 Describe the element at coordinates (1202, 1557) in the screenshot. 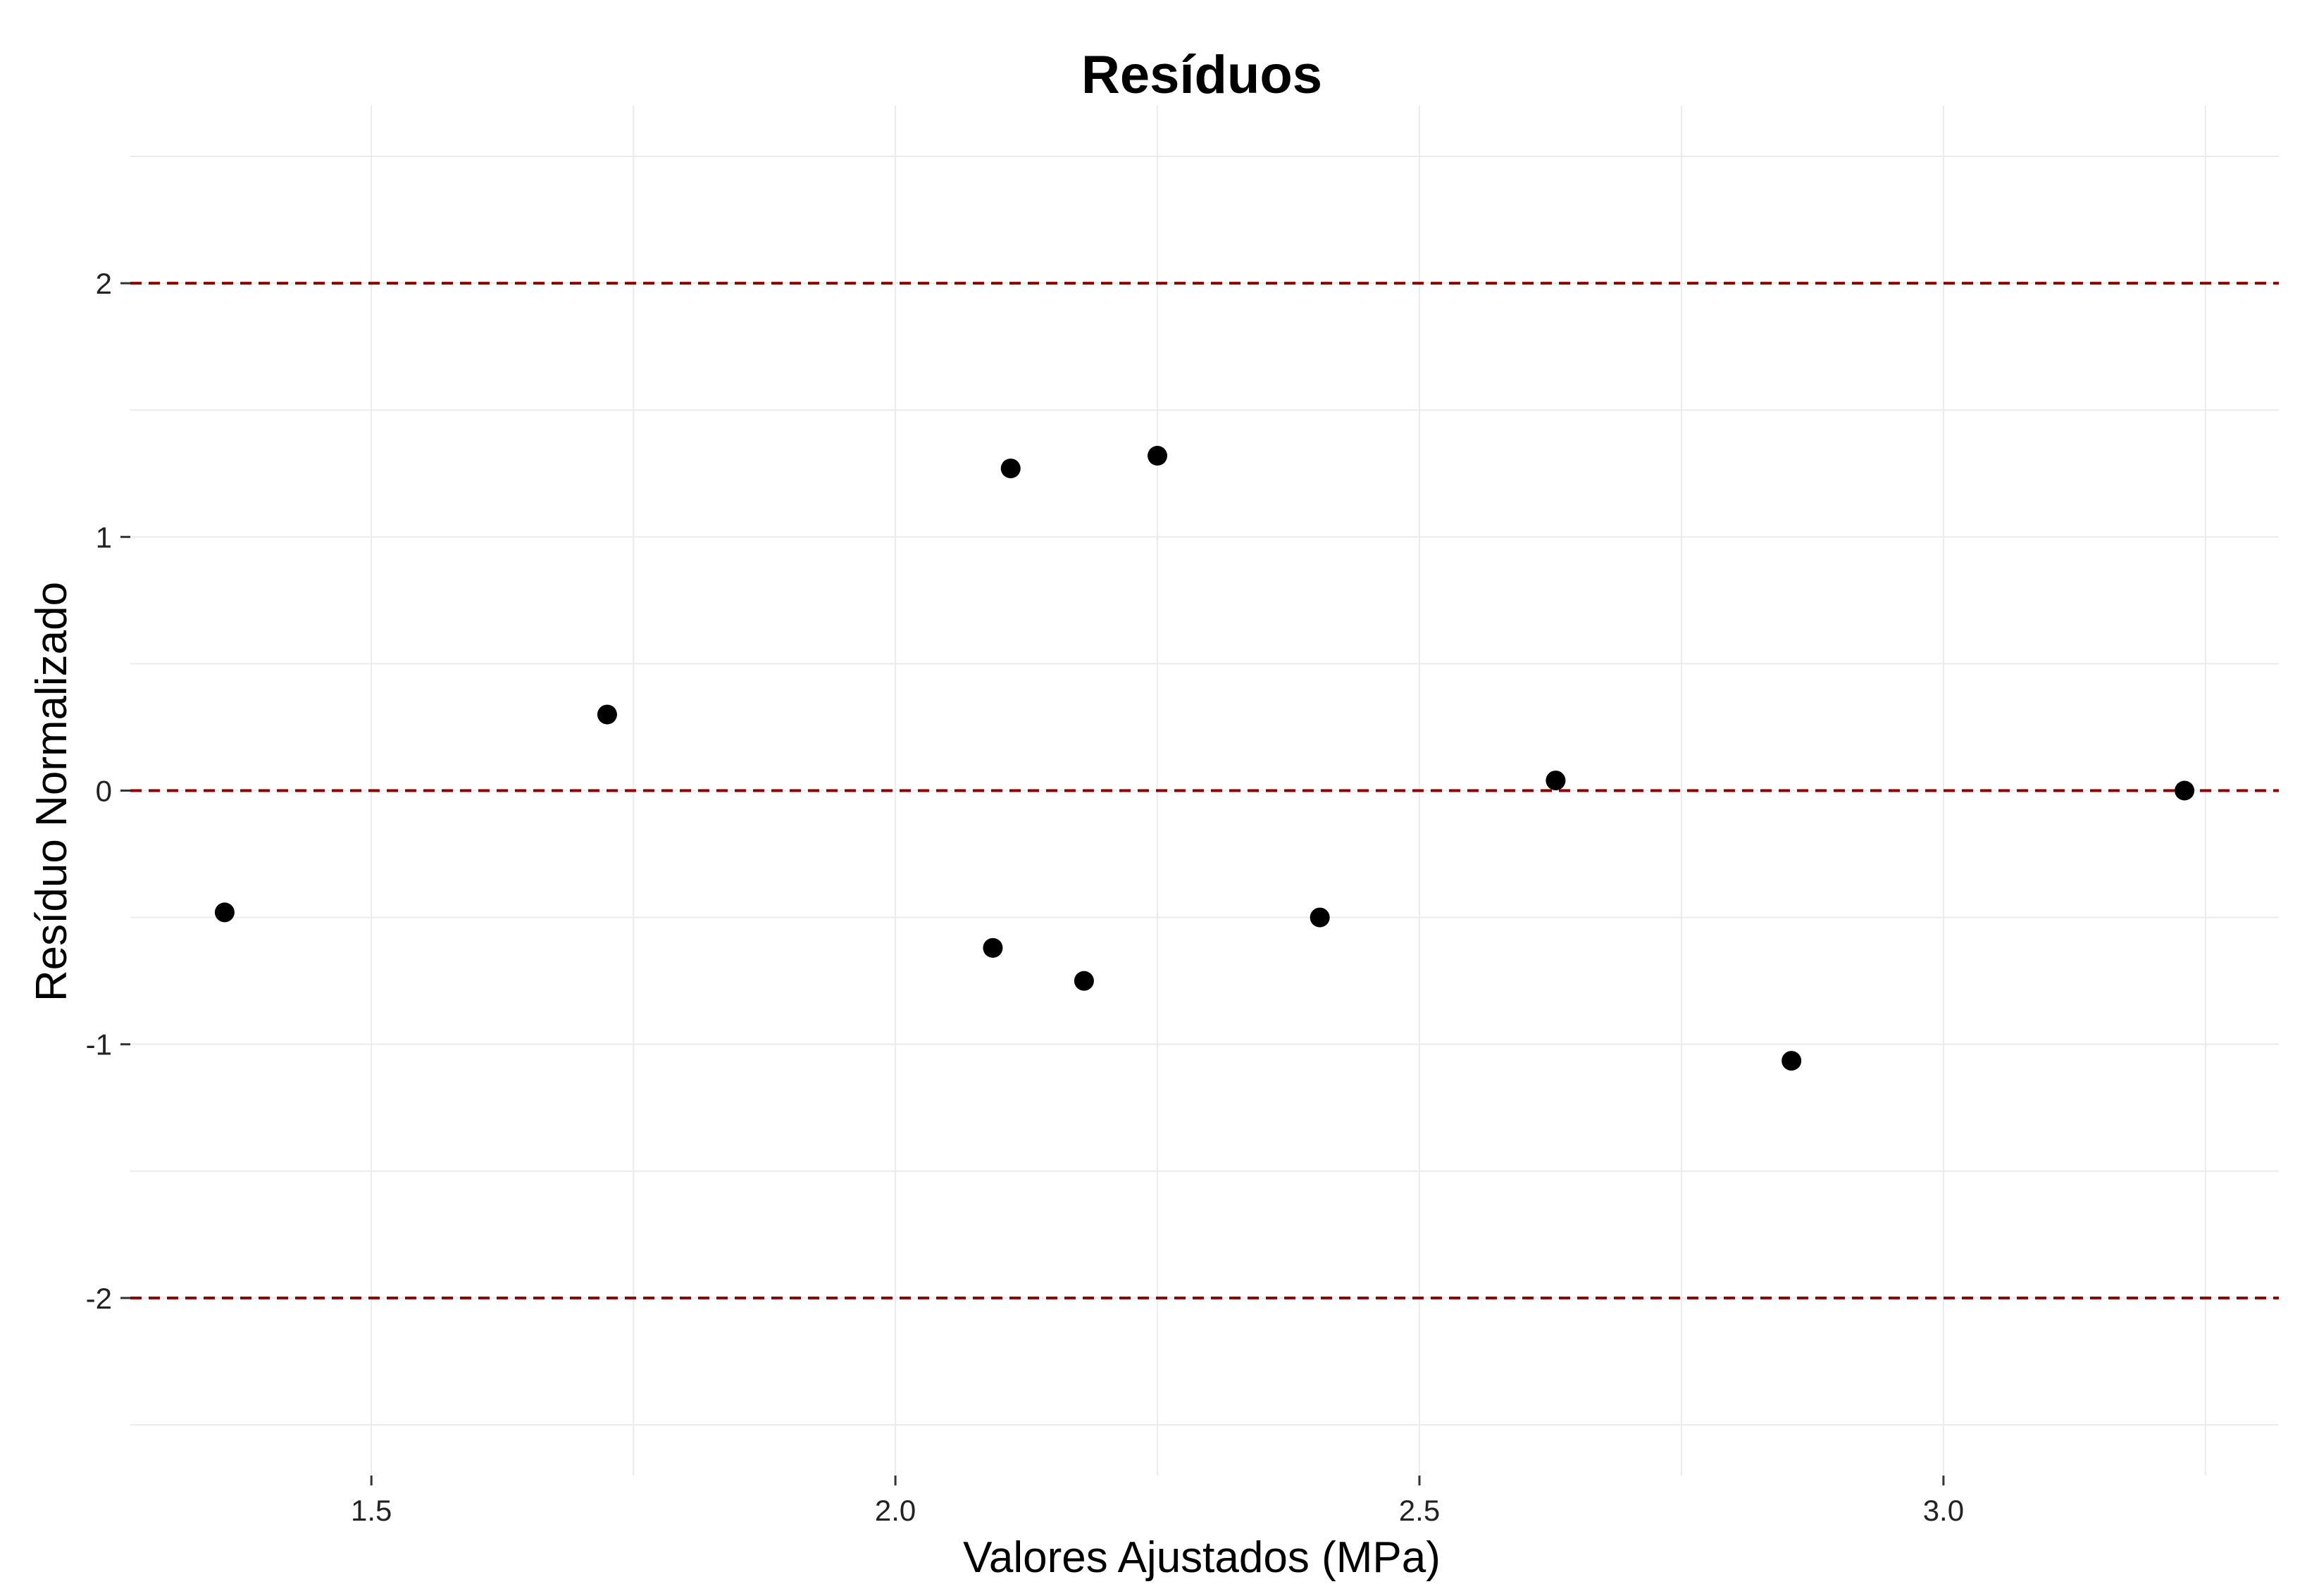

I see `x-axis-label: Valores Ajustados (MPa)` at that location.